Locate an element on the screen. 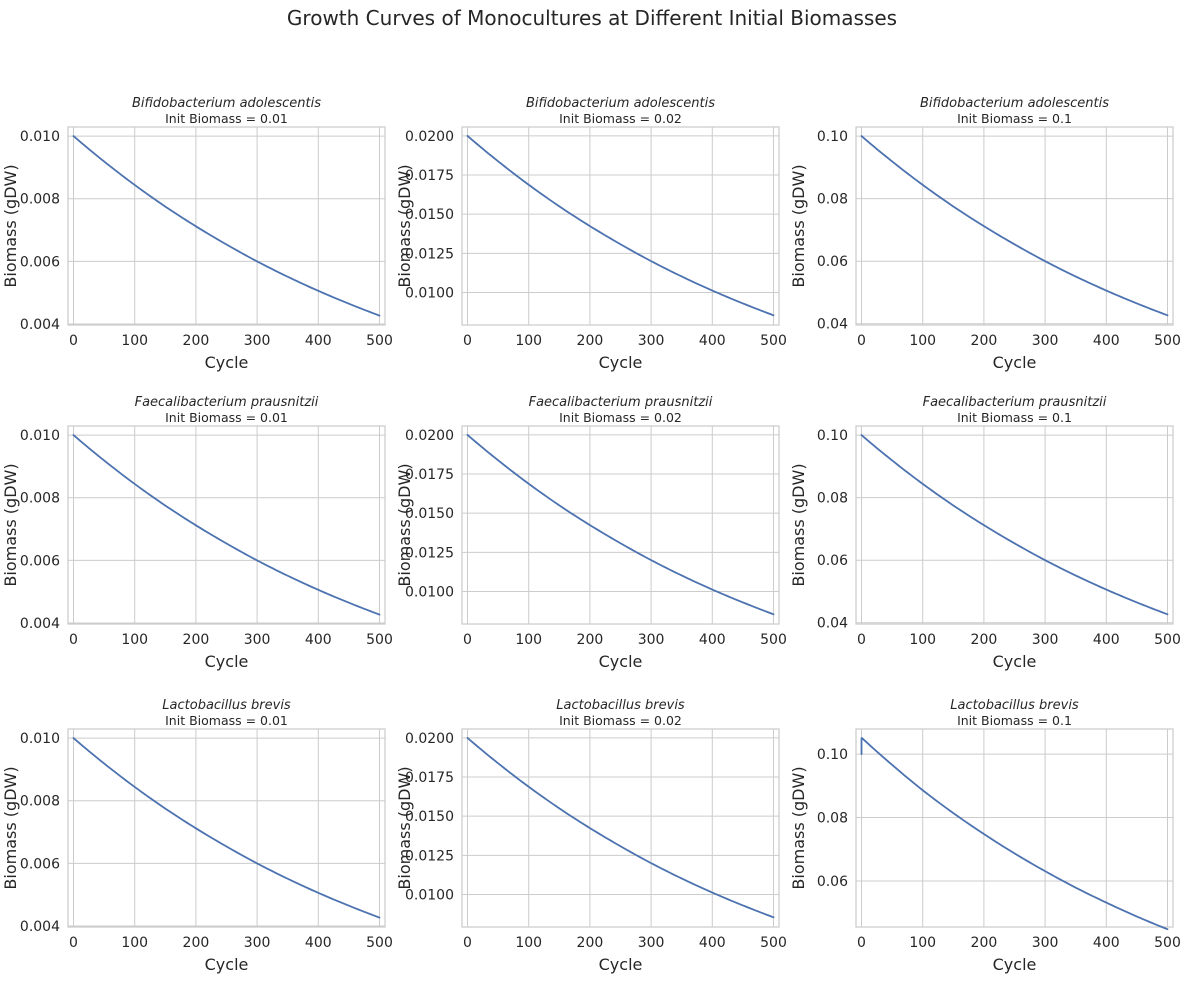 Image resolution: width=1184 pixels, height=982 pixels. y-tick-label: 0.0200 is located at coordinates (429, 137).